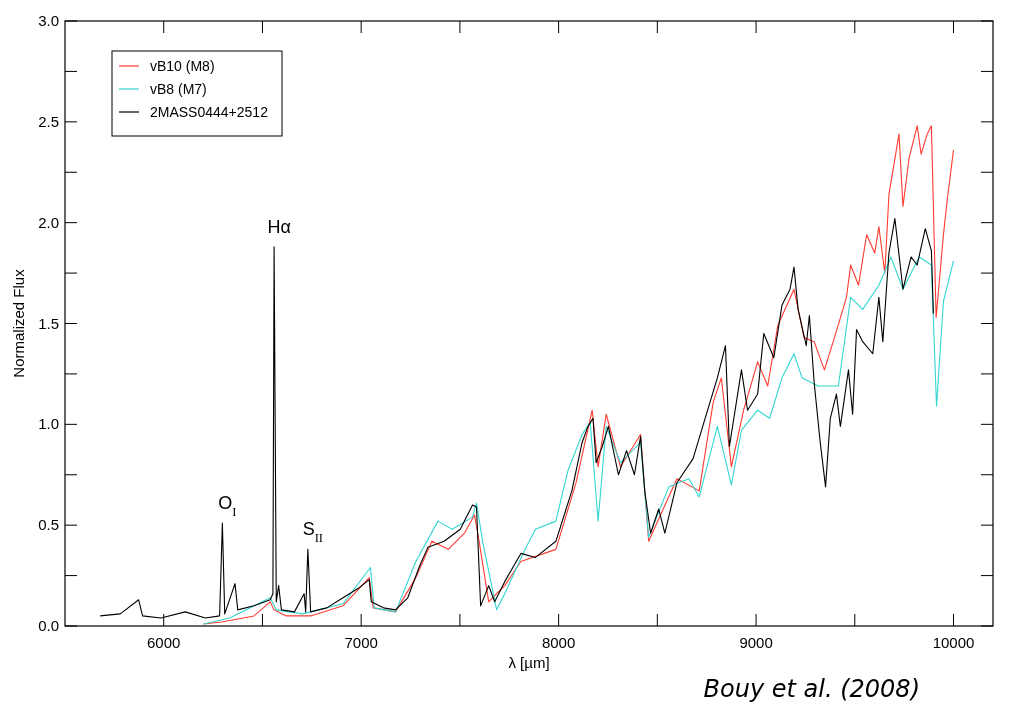  What do you see at coordinates (164, 642) in the screenshot?
I see `x-tick-label: 6000` at bounding box center [164, 642].